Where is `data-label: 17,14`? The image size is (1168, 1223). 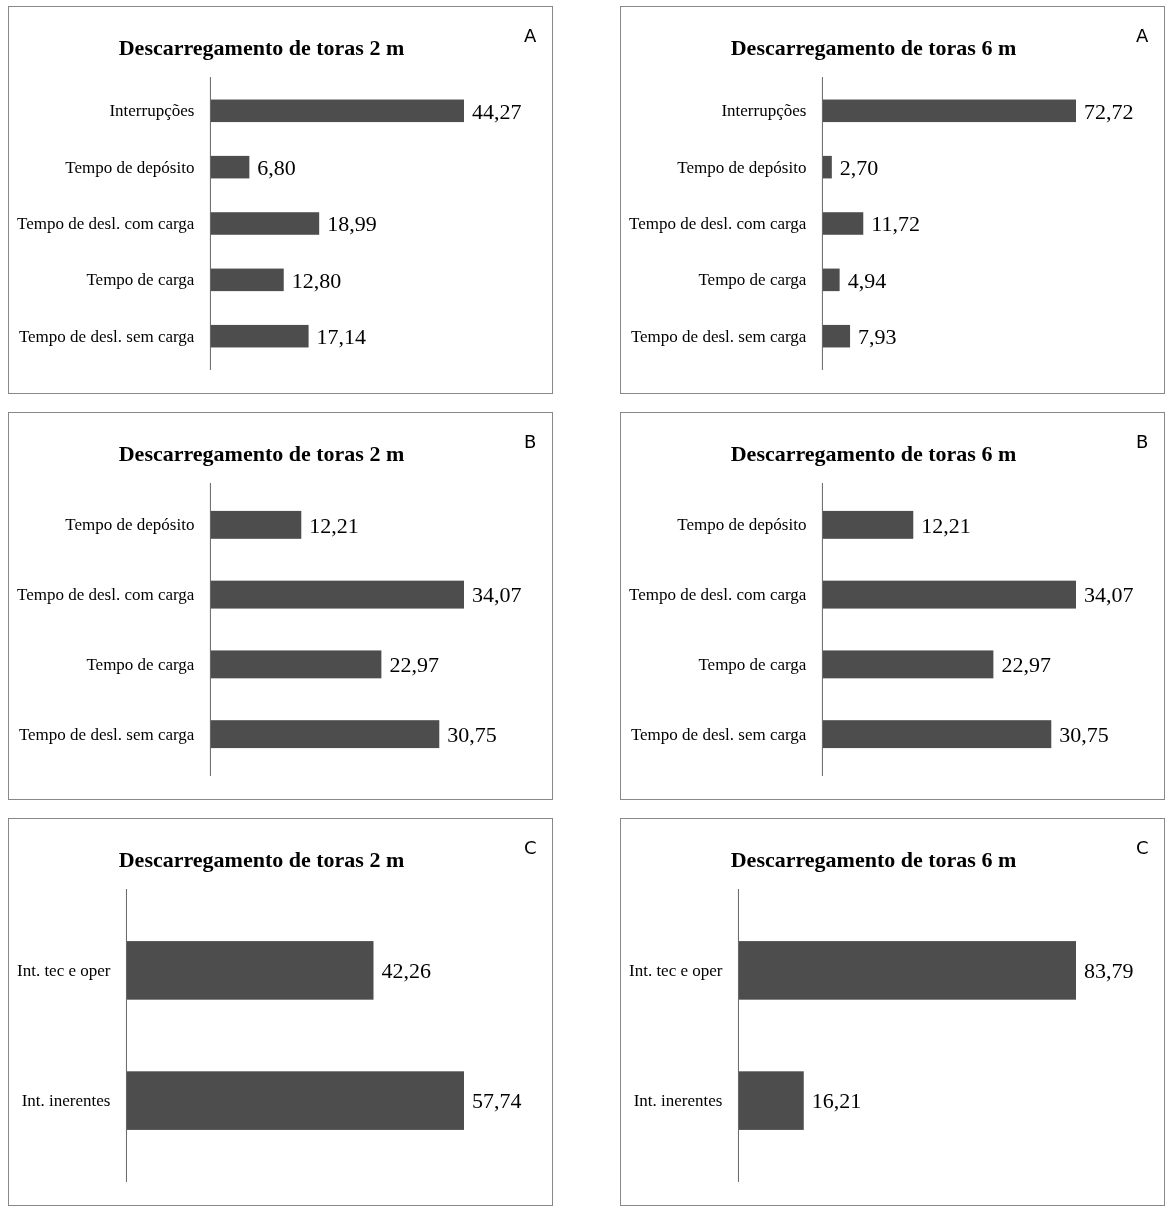
data-label: 17,14 is located at coordinates (341, 336).